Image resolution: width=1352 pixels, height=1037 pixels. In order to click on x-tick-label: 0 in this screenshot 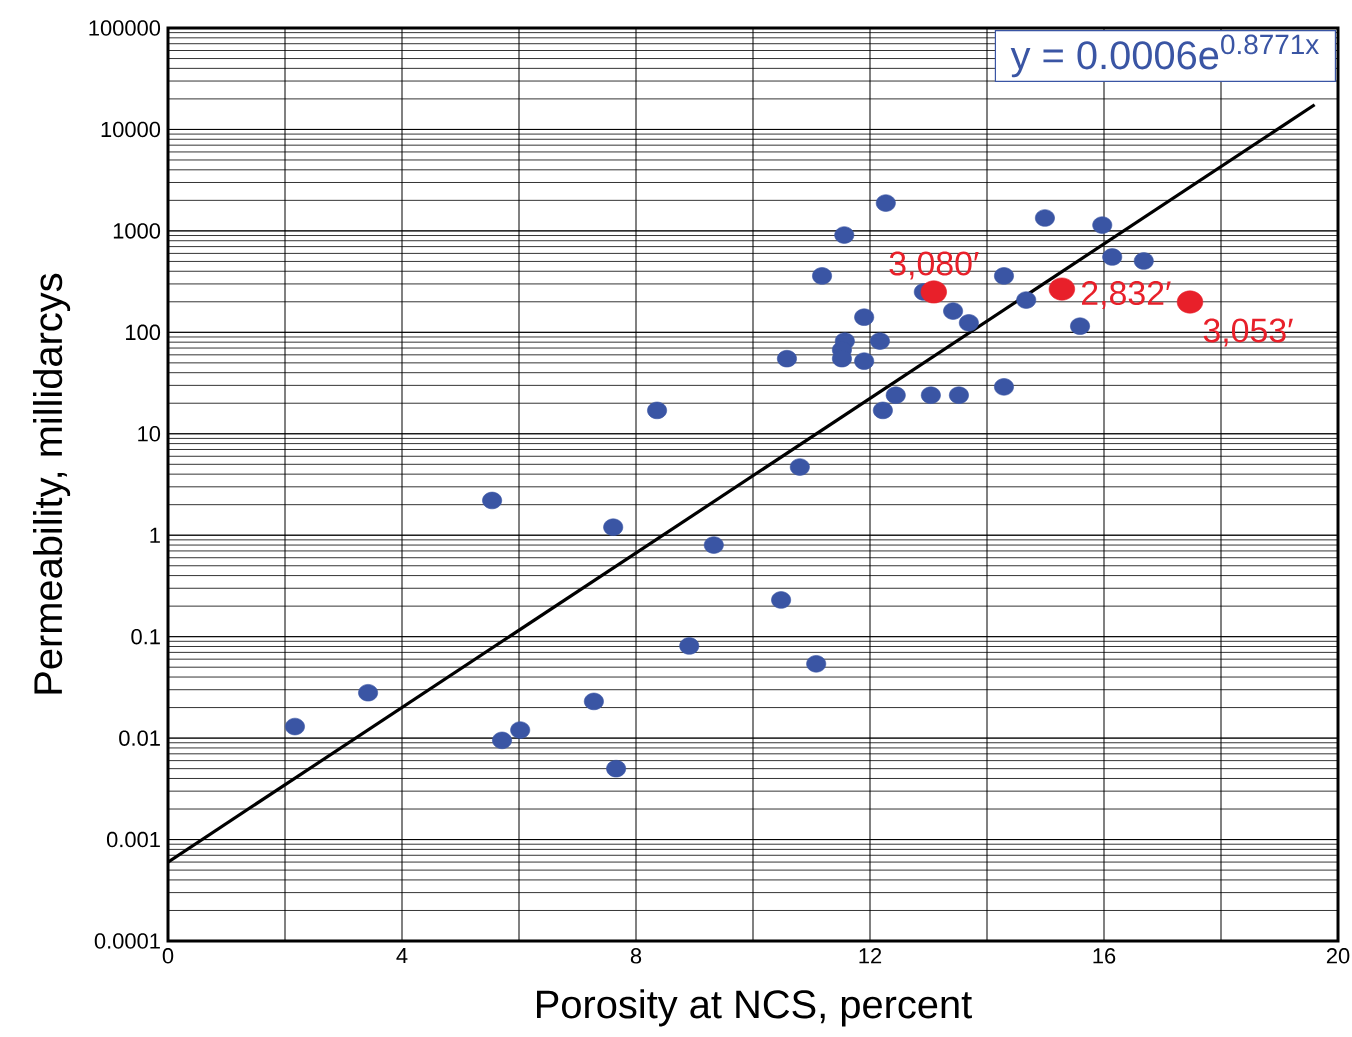, I will do `click(168, 956)`.